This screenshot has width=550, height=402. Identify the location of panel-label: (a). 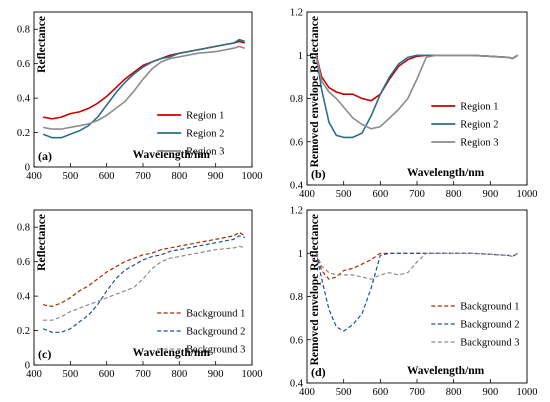
(45, 156).